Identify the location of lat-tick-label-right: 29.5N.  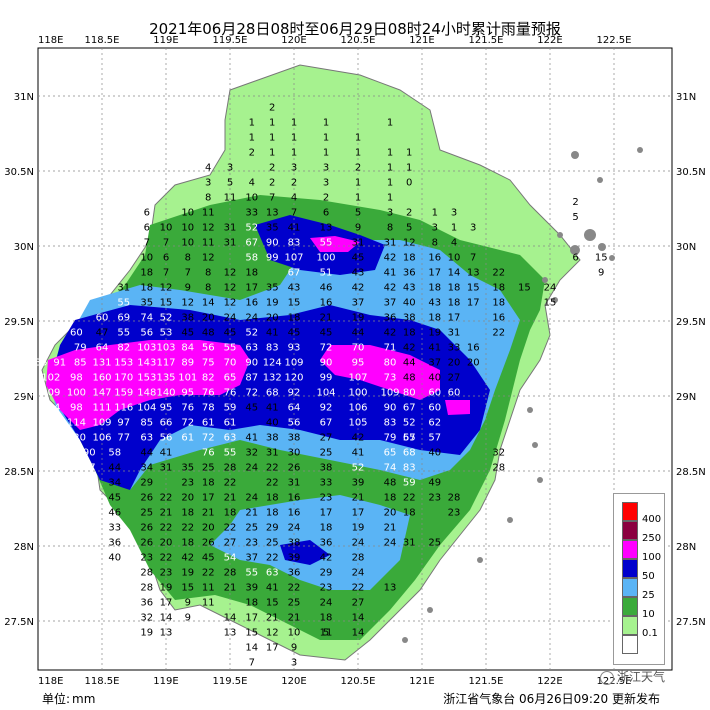
(691, 322).